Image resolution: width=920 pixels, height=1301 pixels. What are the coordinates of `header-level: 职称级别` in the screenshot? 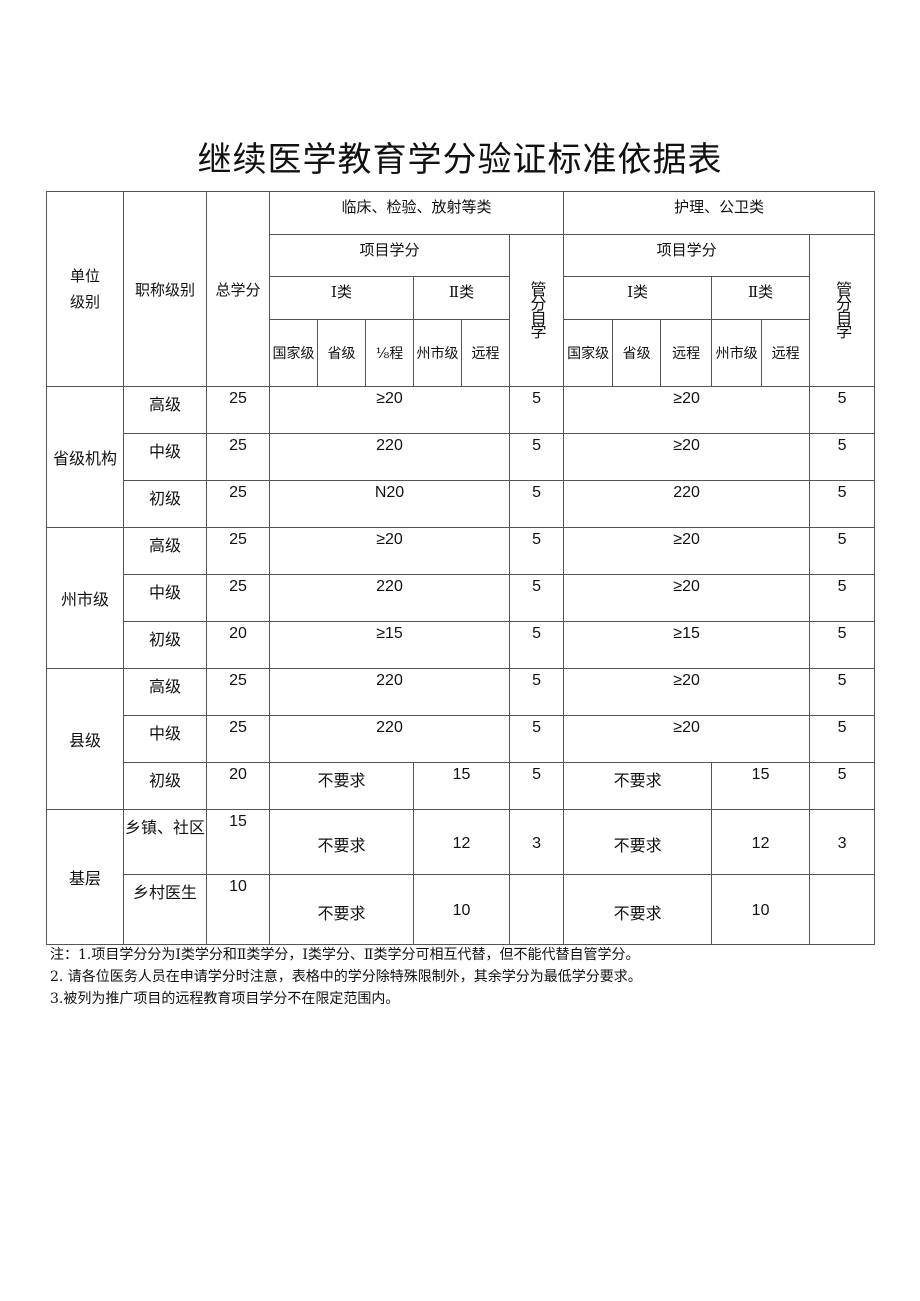 It's located at (165, 289).